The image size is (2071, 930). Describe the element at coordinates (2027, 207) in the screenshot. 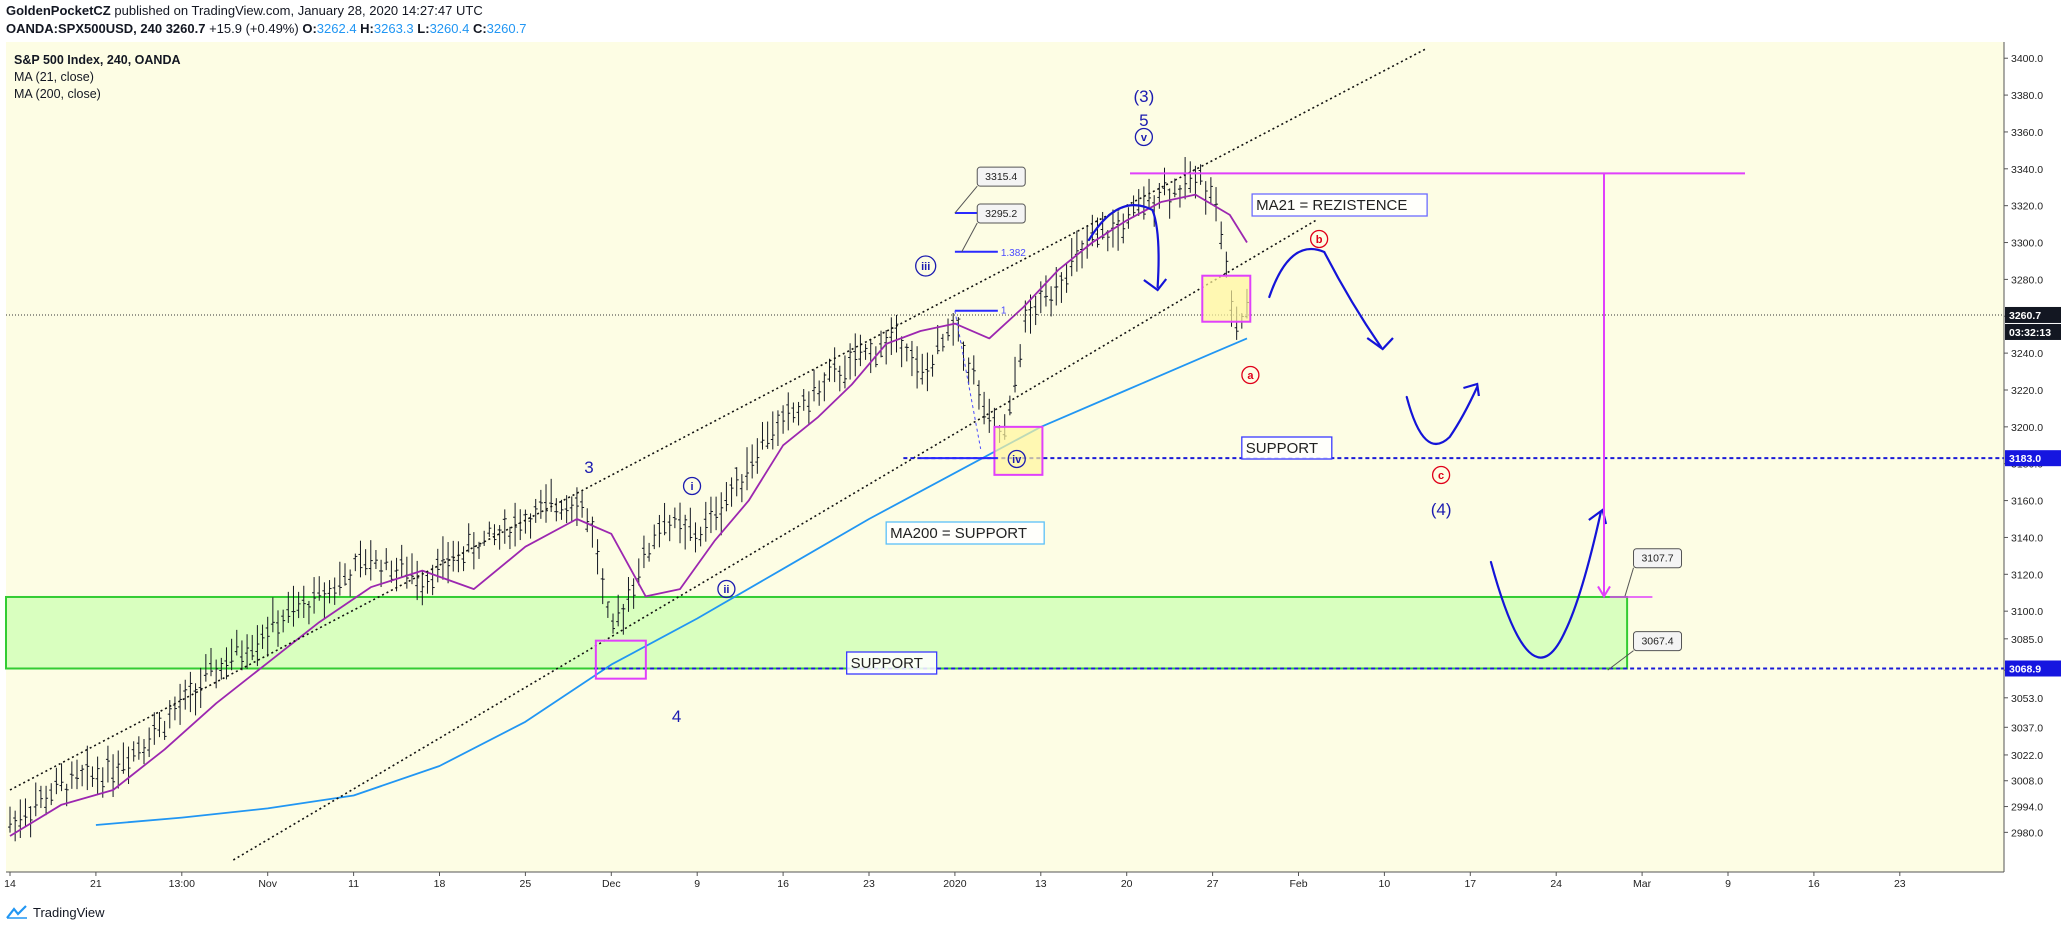

I see `price-tick-label: 3320.0` at that location.